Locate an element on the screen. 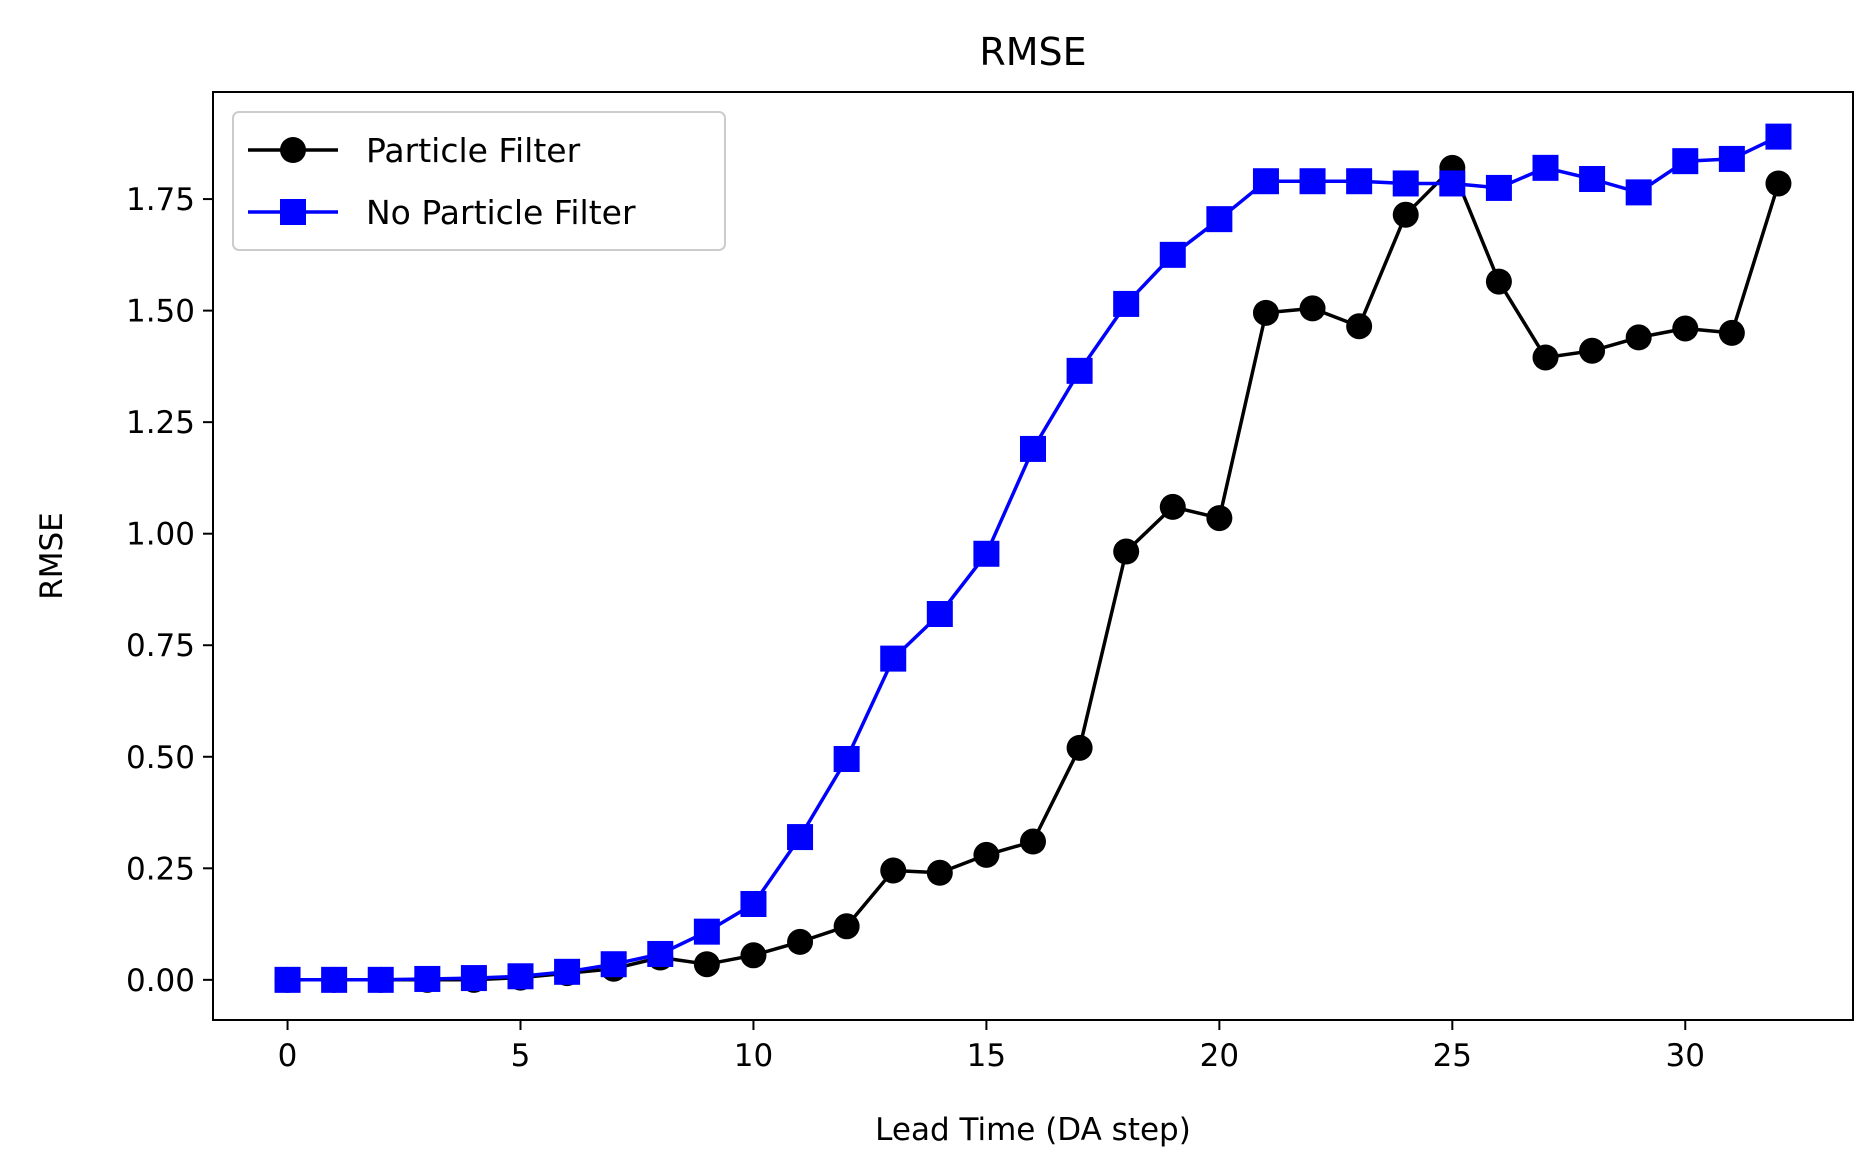 Image resolution: width=1868 pixels, height=1176 pixels. x-axis-label: Lead Time (DA step) is located at coordinates (1033, 1130).